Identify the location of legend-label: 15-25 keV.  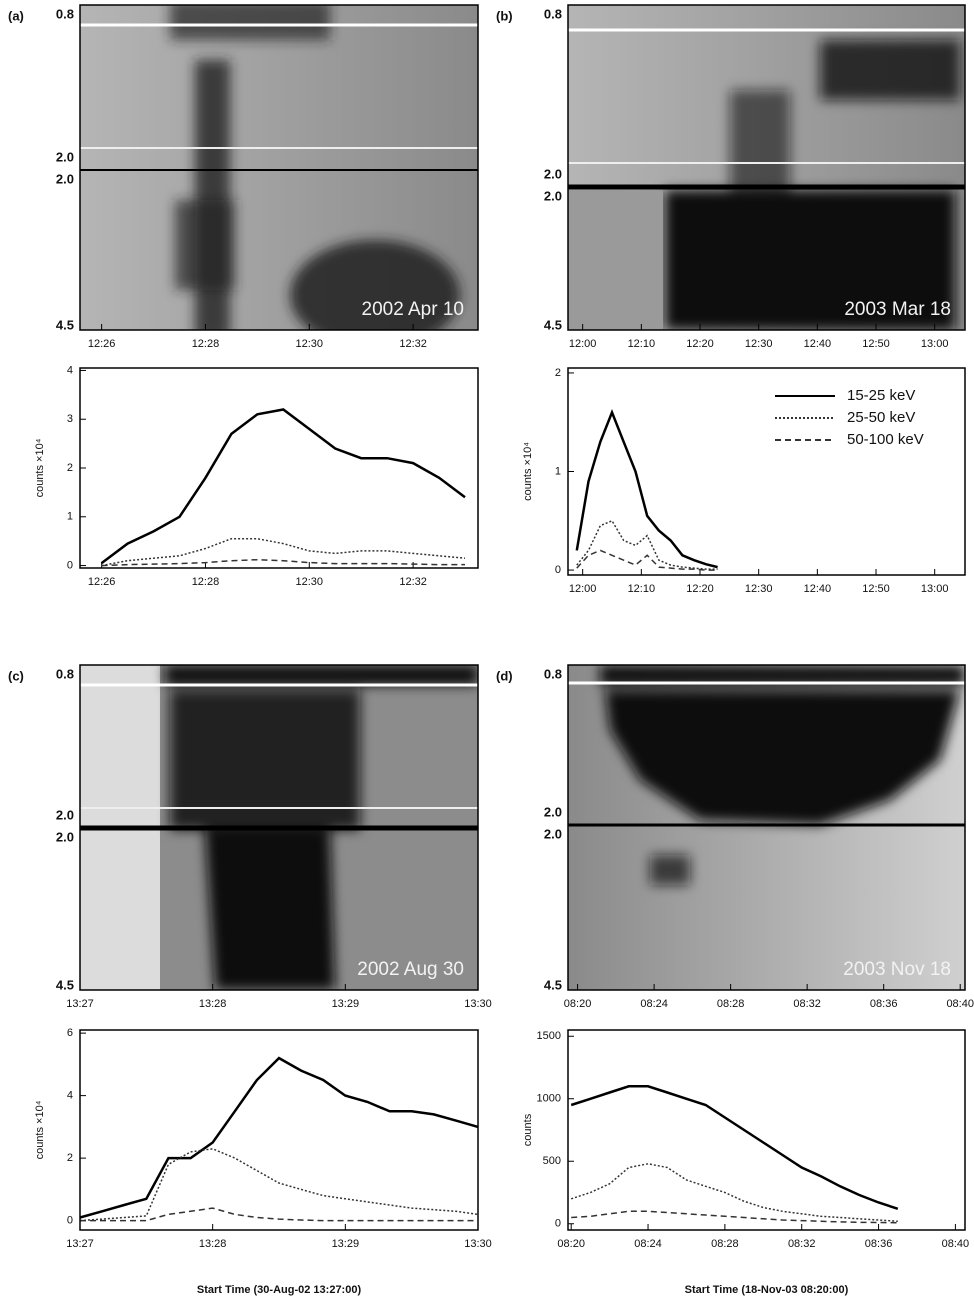
(881, 395).